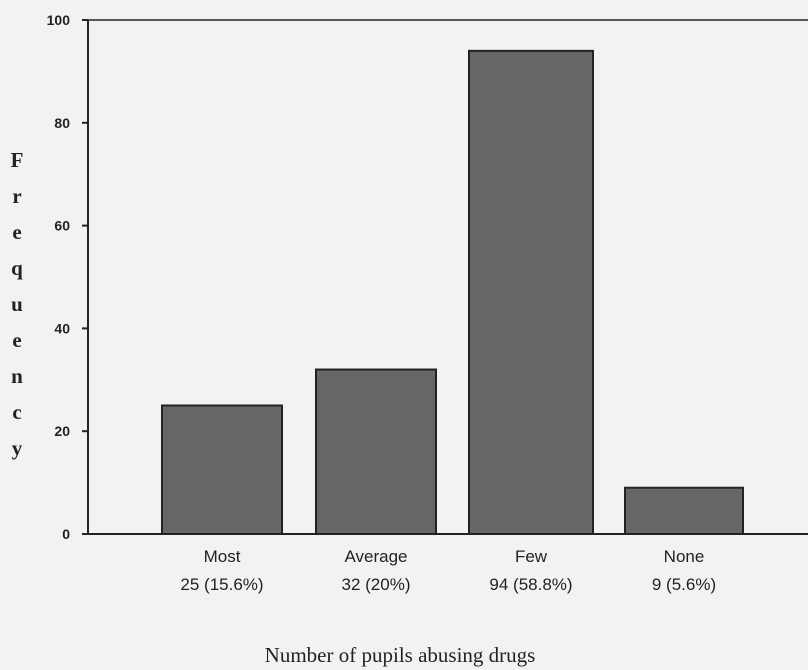 The width and height of the screenshot is (808, 670). I want to click on x-category-sublabel: 9 (5.6%), so click(684, 584).